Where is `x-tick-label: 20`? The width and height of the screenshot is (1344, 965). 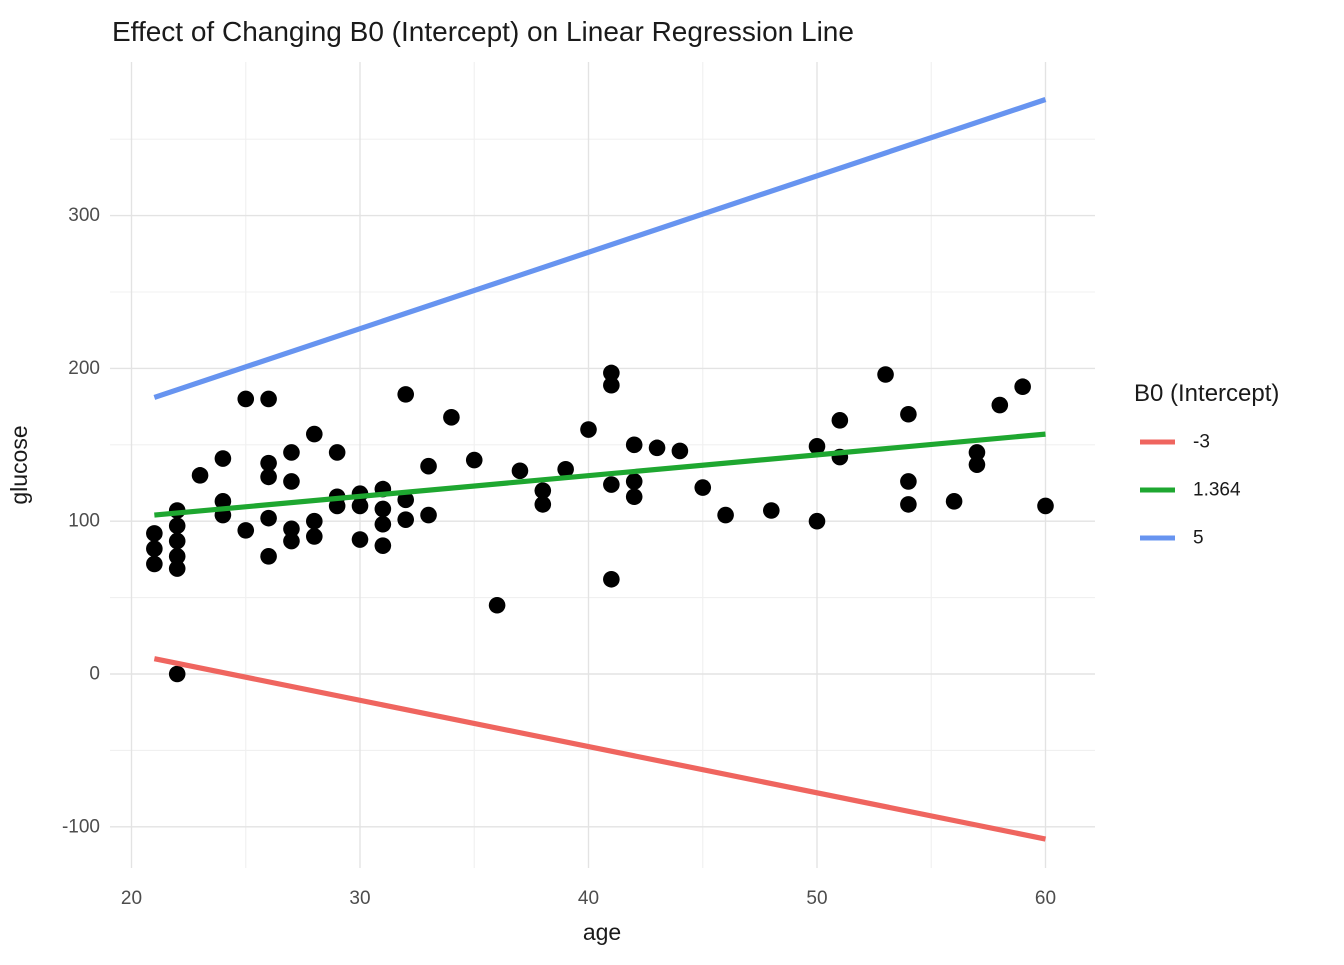 x-tick-label: 20 is located at coordinates (131, 898).